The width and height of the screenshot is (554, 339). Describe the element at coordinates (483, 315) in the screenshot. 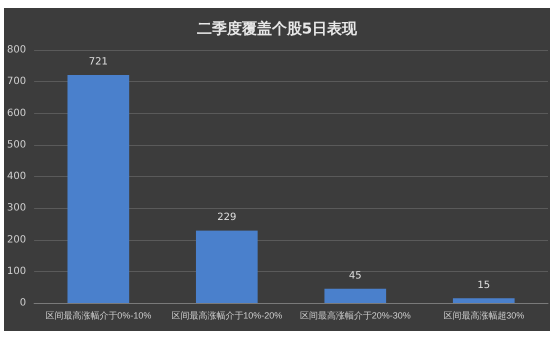

I see `x-tick-label: 区间最高涨幅超30%` at that location.